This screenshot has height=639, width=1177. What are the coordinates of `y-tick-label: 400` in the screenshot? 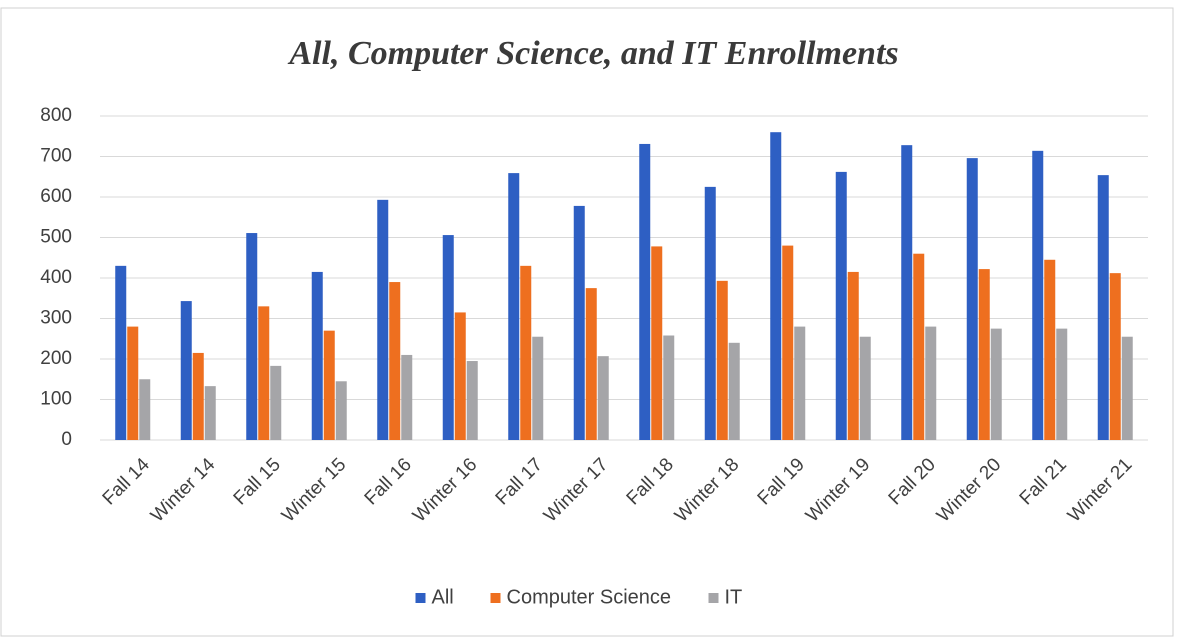 It's located at (56, 277).